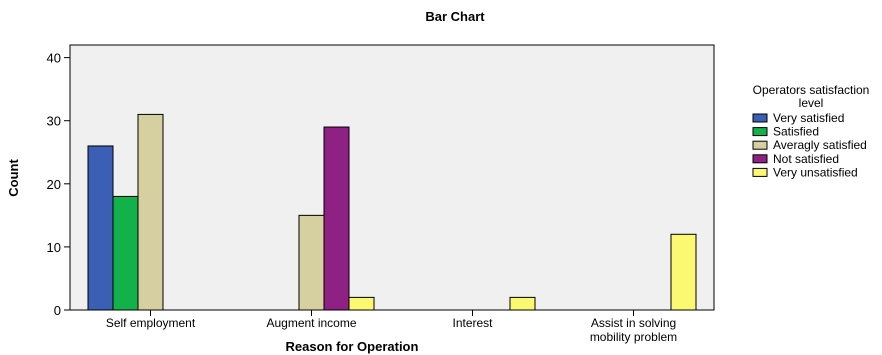  I want to click on x-axis-title: Reason for Operation, so click(352, 346).